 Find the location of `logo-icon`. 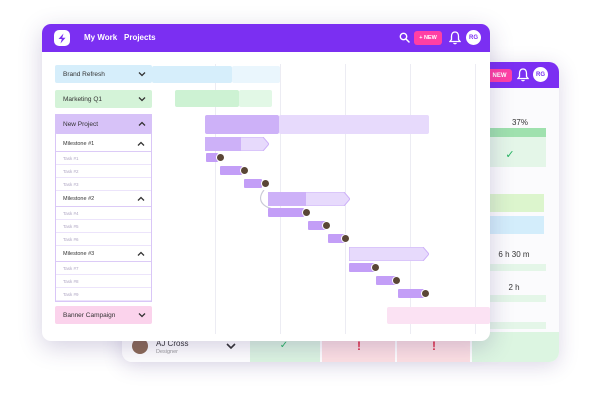

logo-icon is located at coordinates (62, 38).